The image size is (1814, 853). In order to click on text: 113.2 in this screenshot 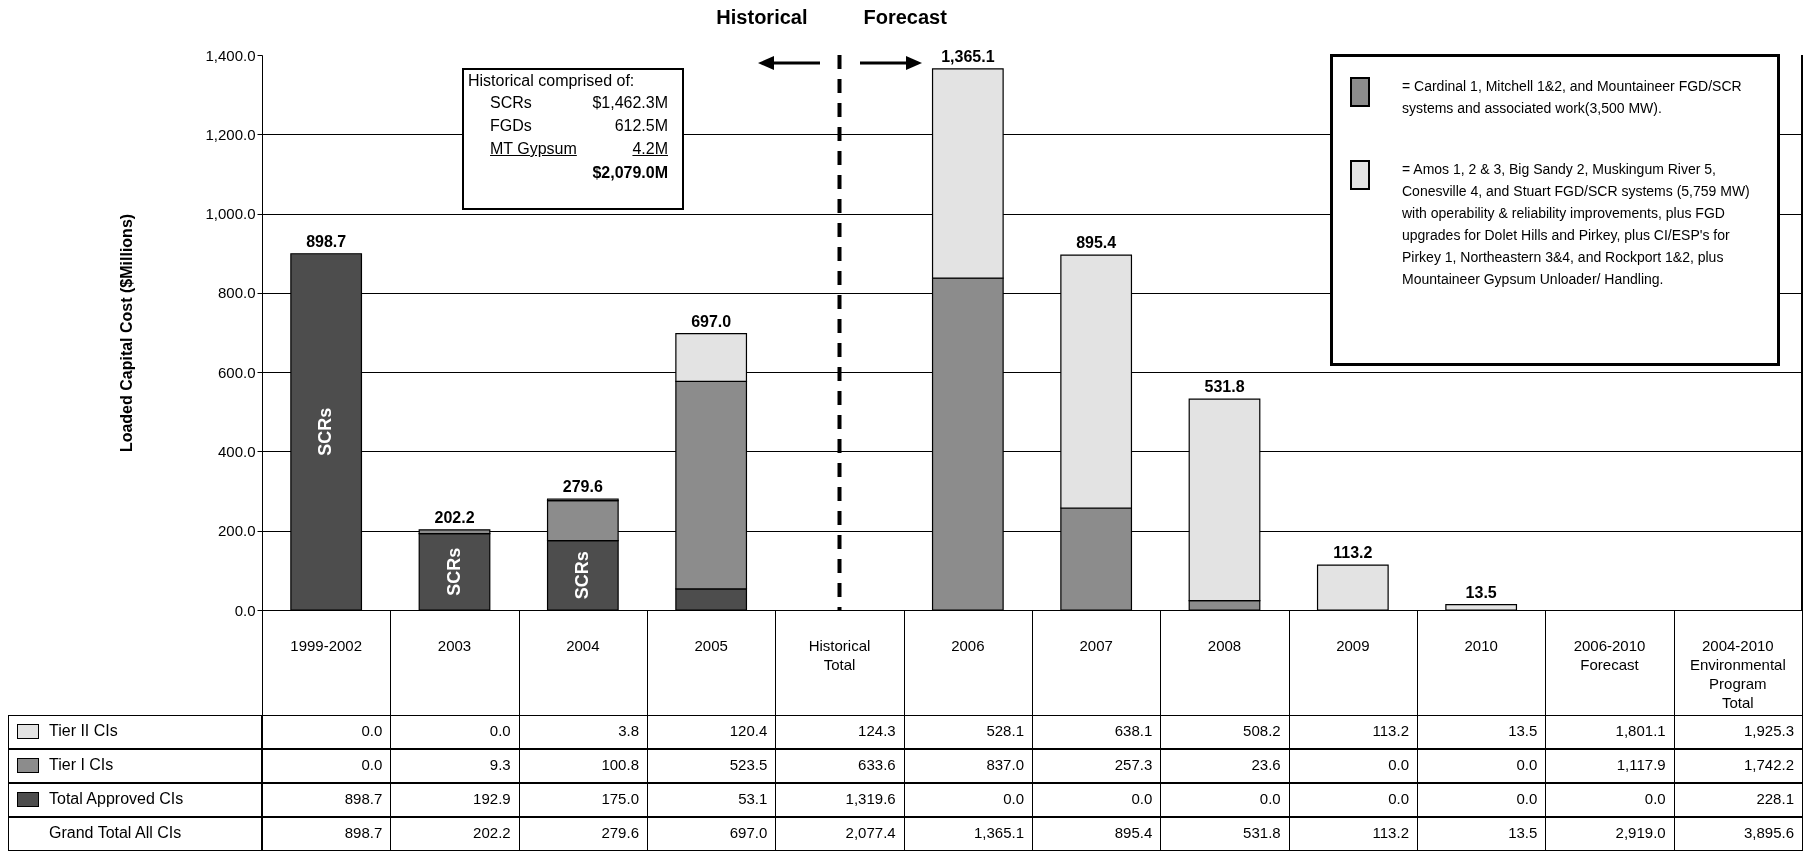, I will do `click(1390, 832)`.